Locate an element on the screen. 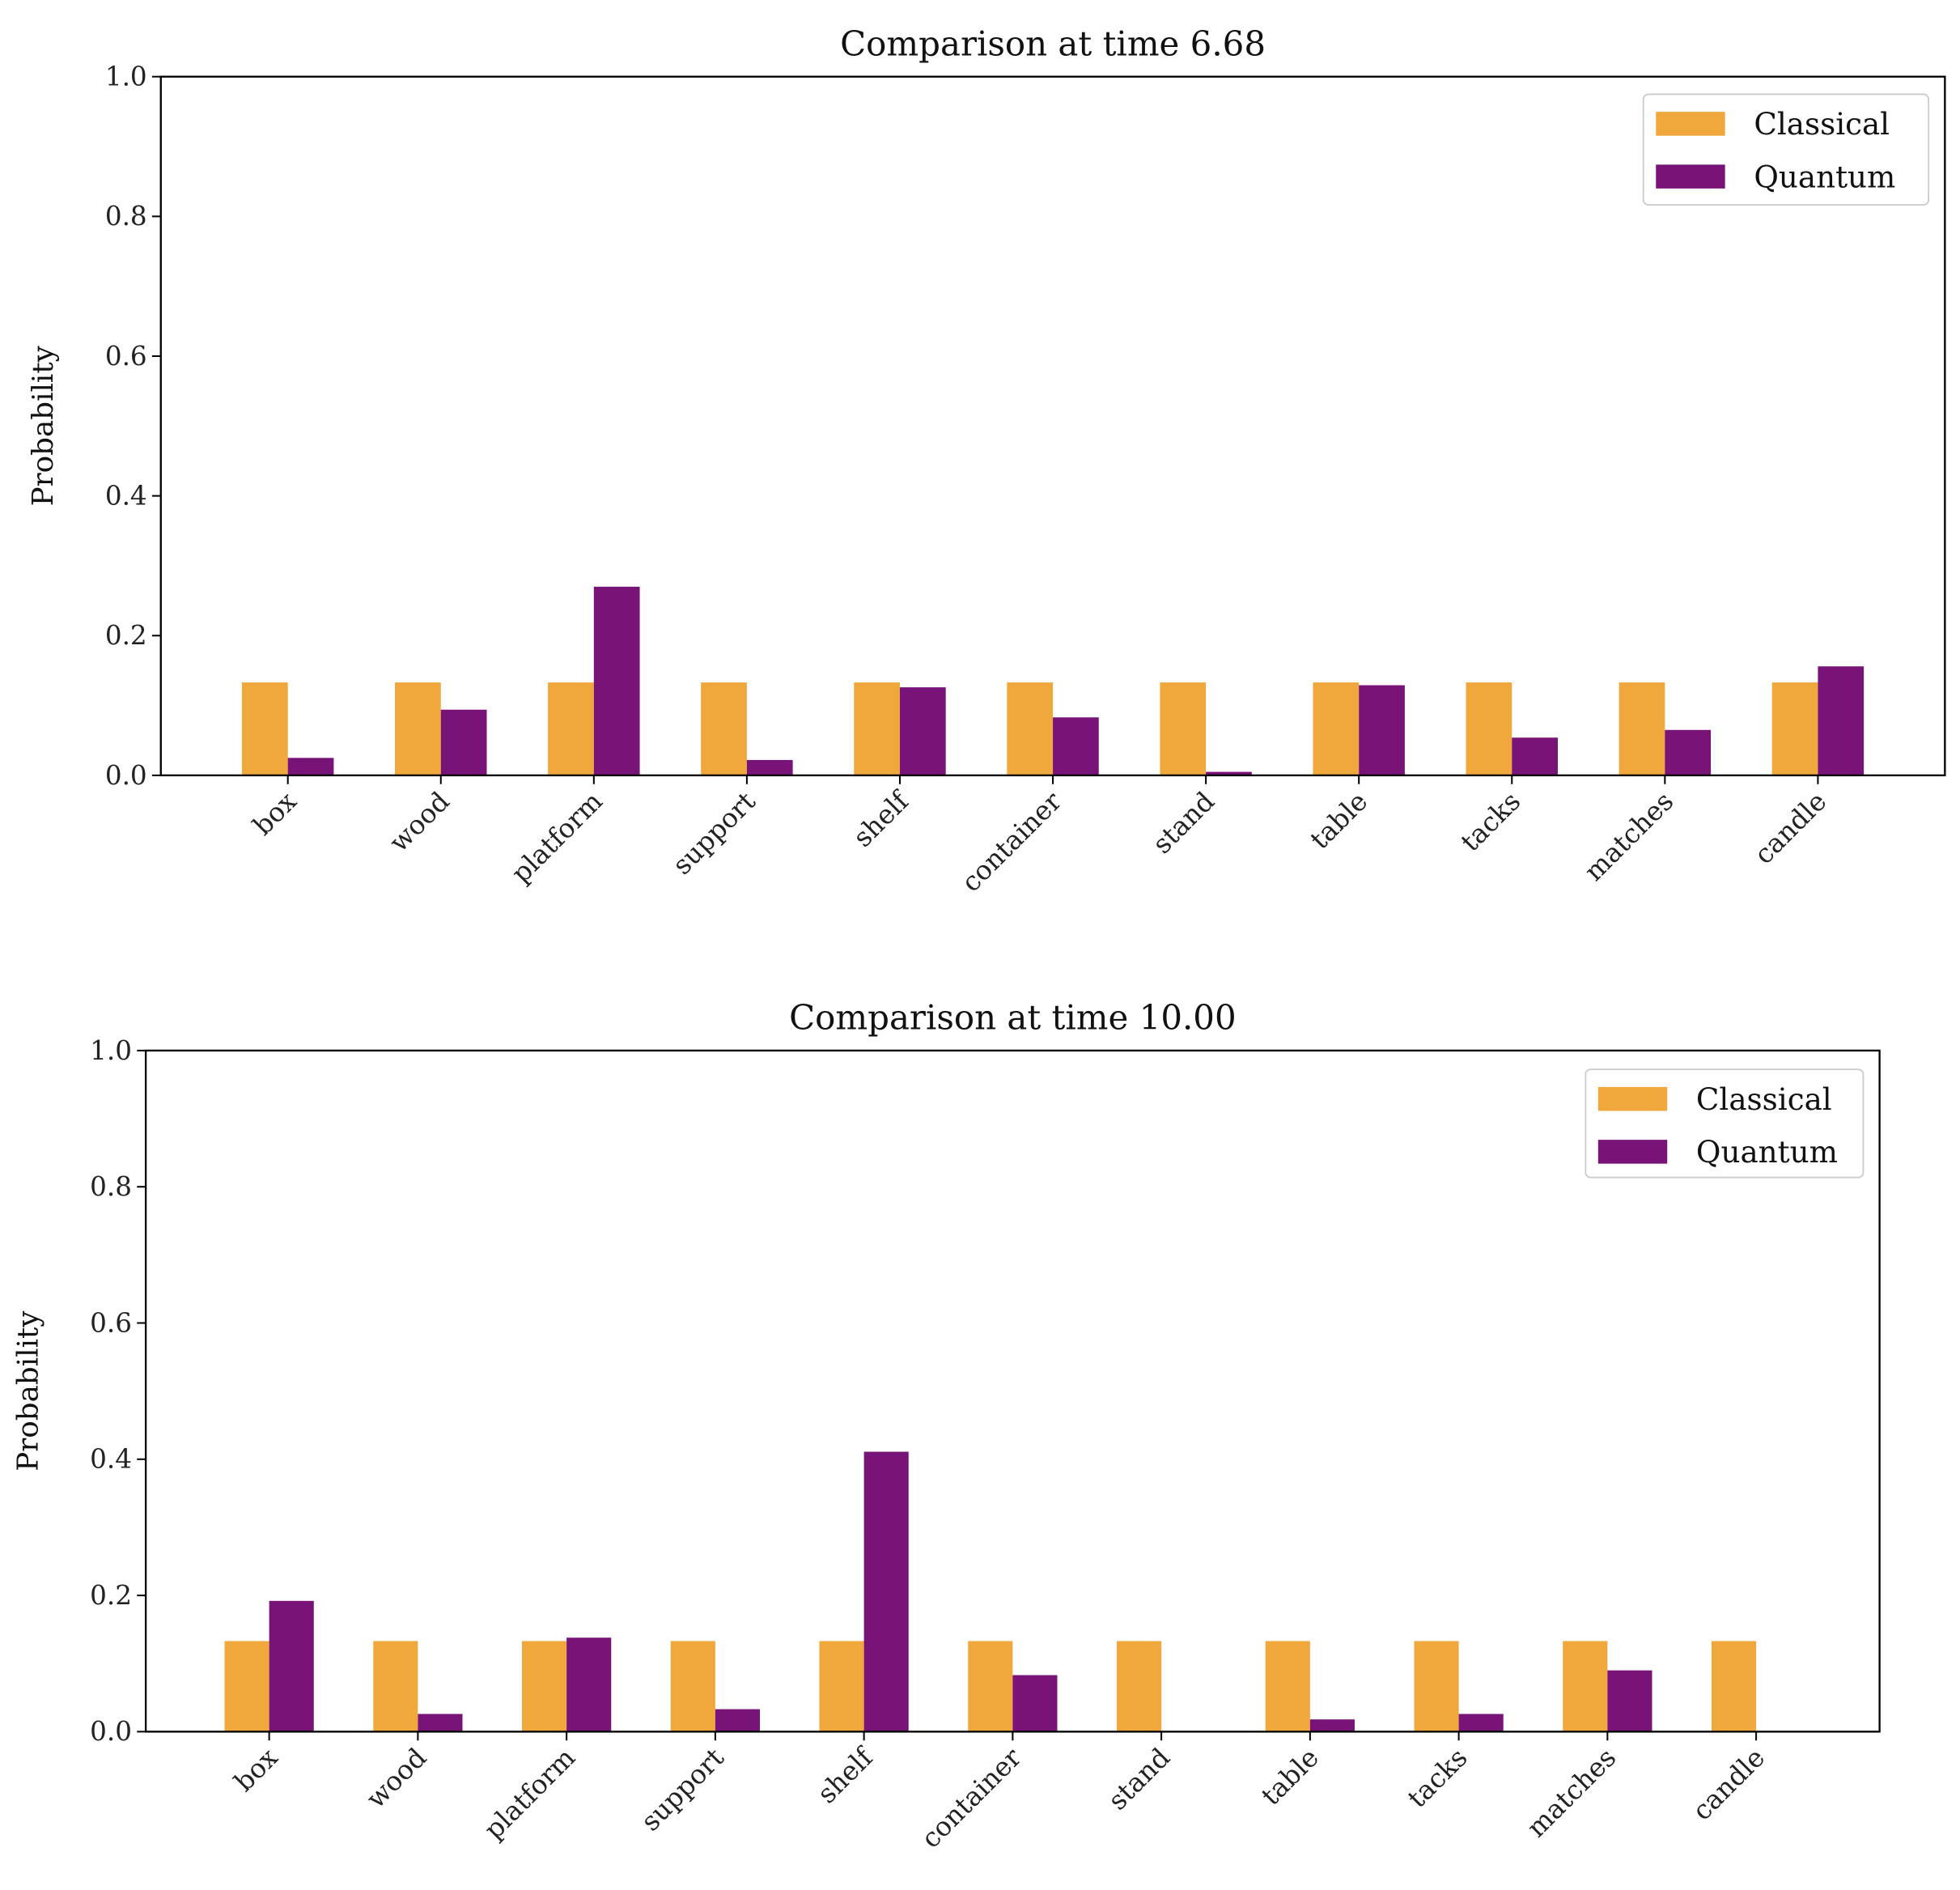  bar-quantum-candle is located at coordinates (1841, 720).